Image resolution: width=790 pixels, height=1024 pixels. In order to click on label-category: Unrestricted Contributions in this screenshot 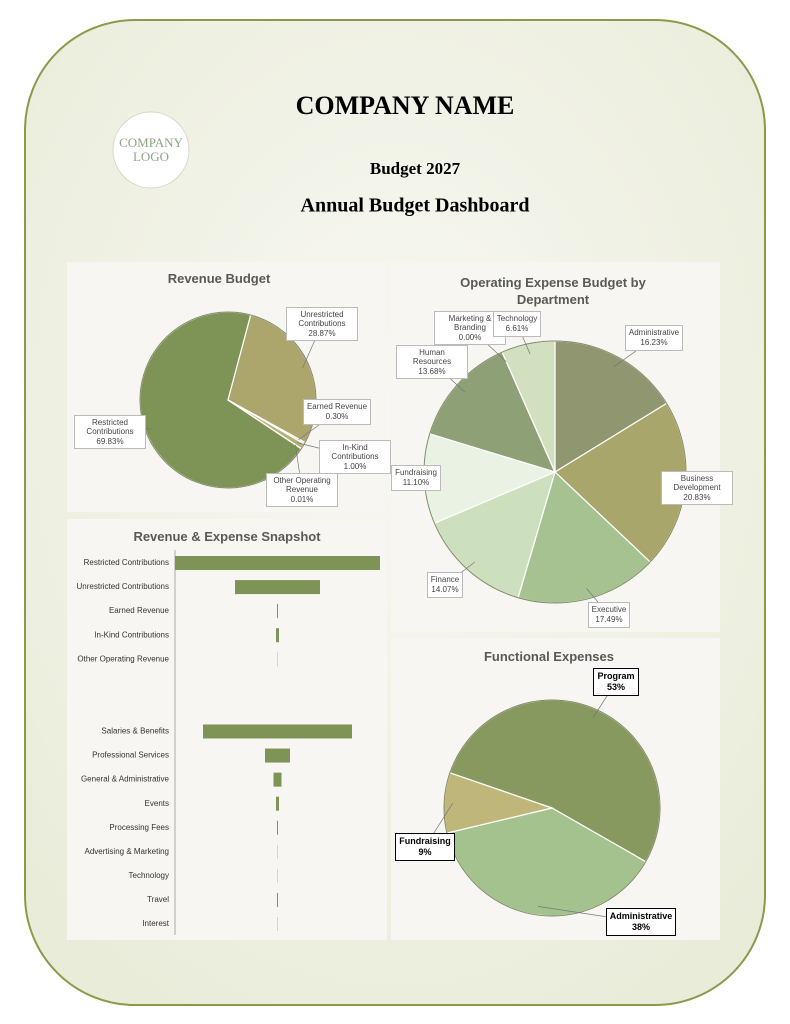, I will do `click(322, 319)`.